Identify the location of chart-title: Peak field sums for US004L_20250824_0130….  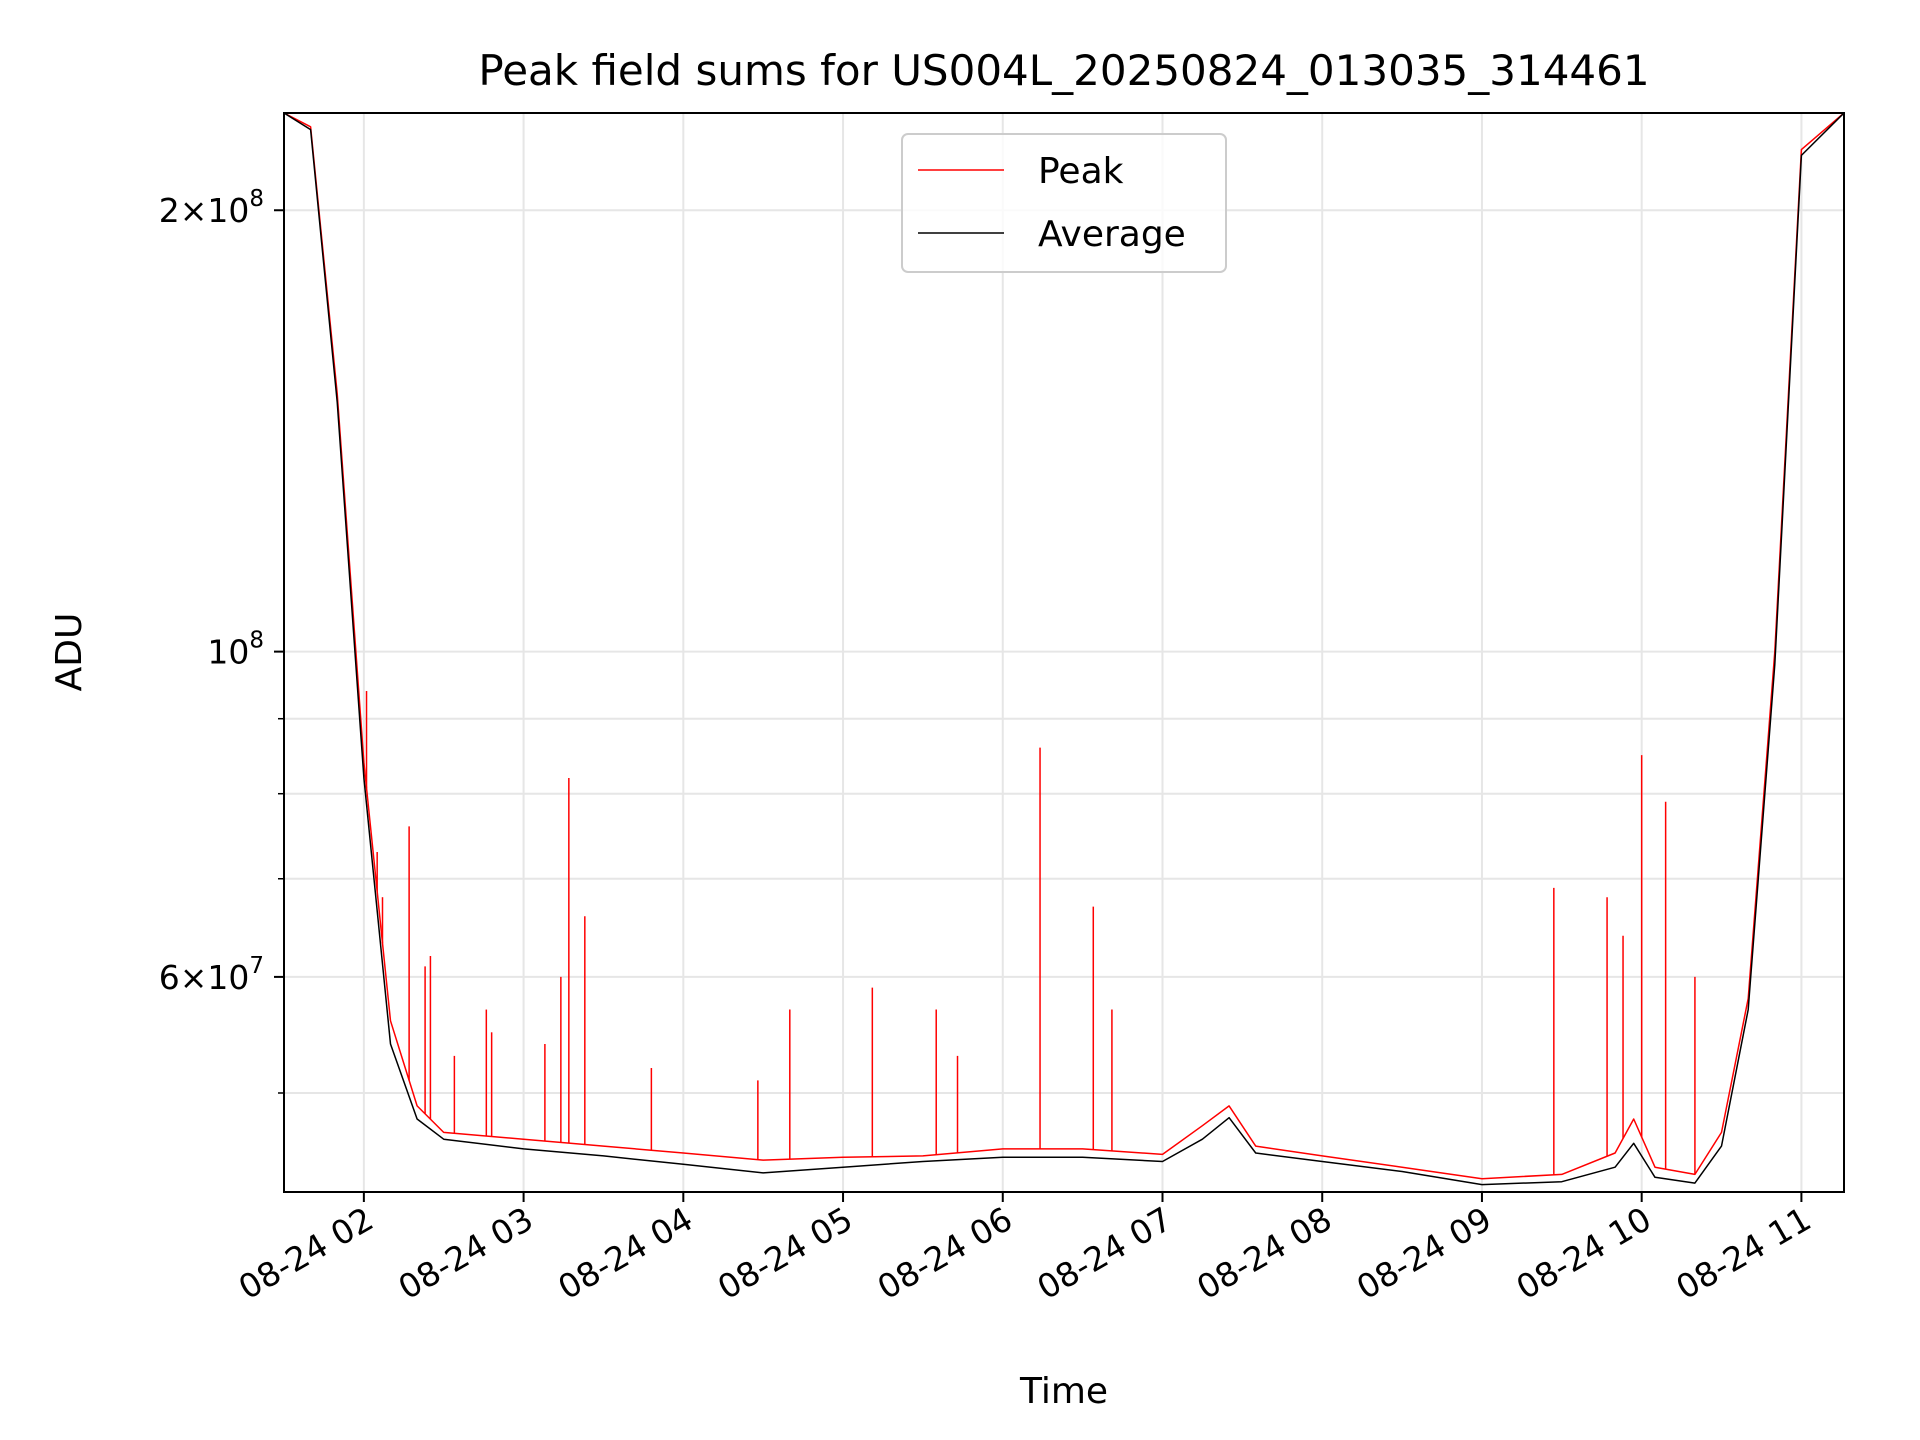
(1063, 70).